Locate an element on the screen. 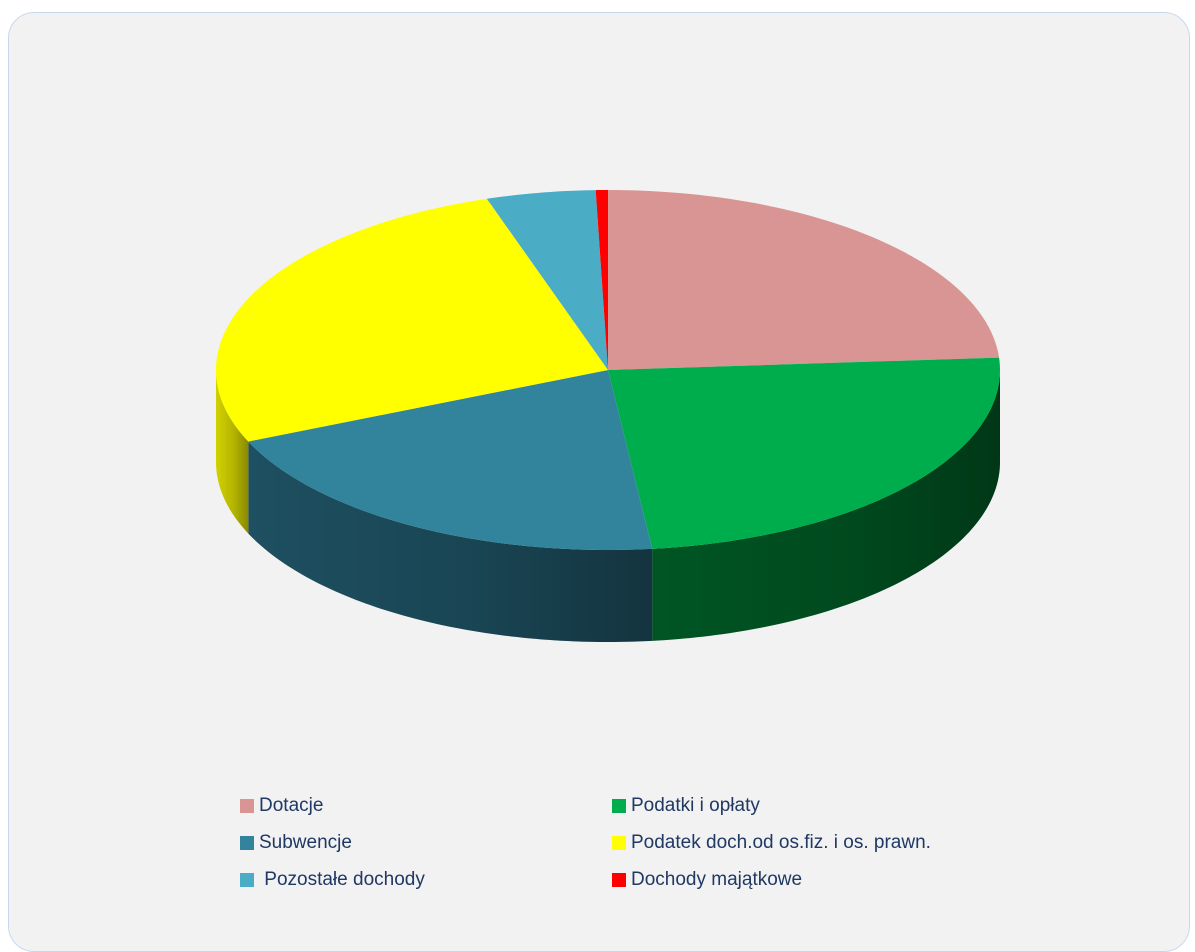 This screenshot has width=1195, height=952. legend-item-pozostale-dochody: Pozostałe dochody is located at coordinates (332, 880).